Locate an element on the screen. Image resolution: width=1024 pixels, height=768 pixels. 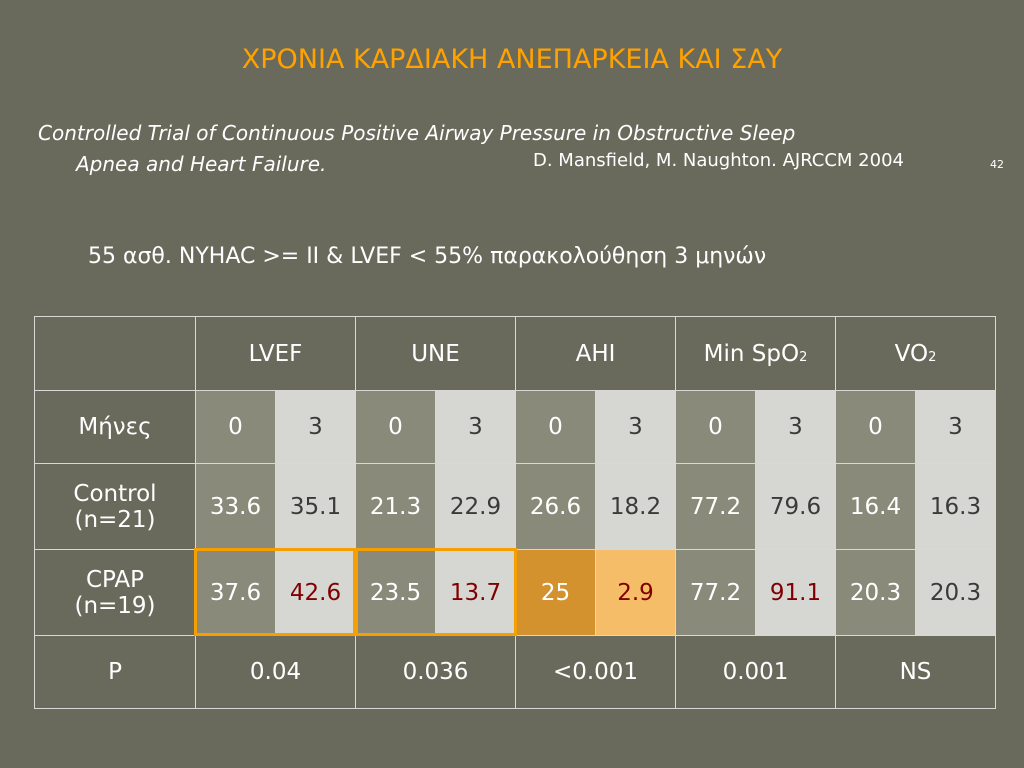
column-header: UNE is located at coordinates (435, 353).